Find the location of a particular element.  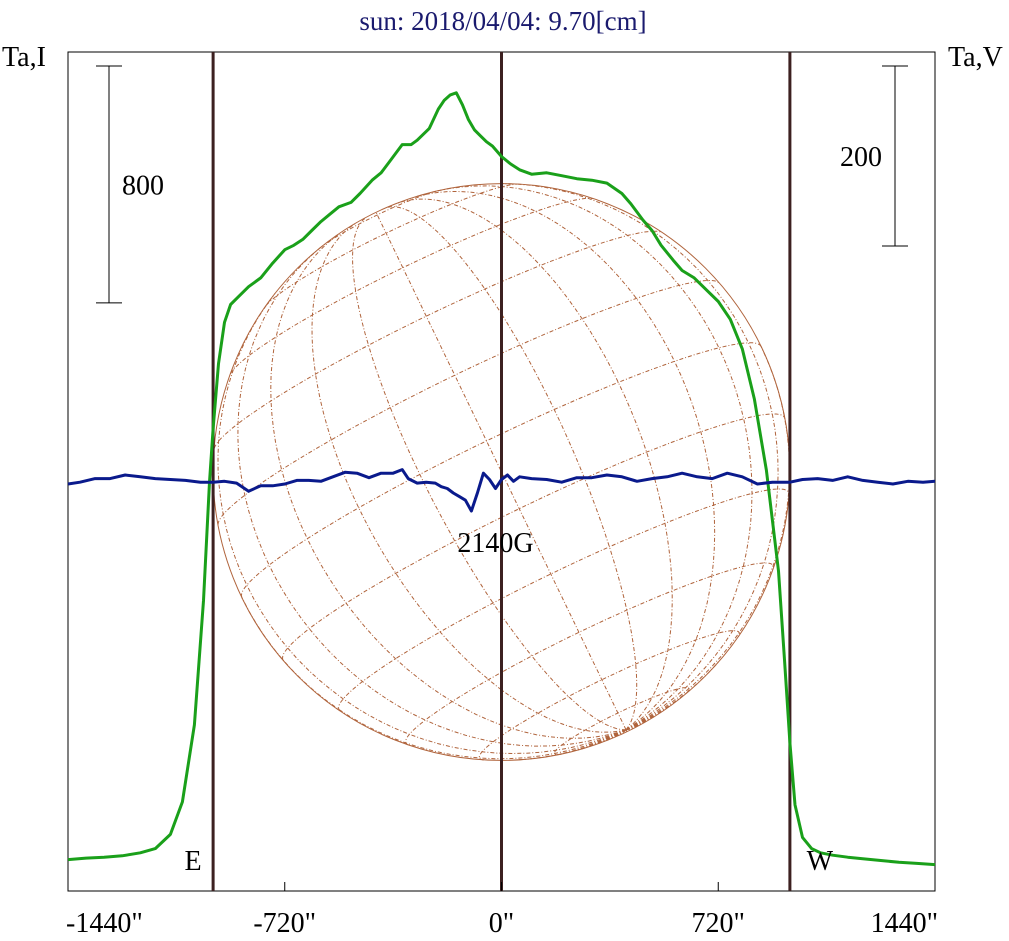

x-tick-label: 1440" is located at coordinates (904, 923).